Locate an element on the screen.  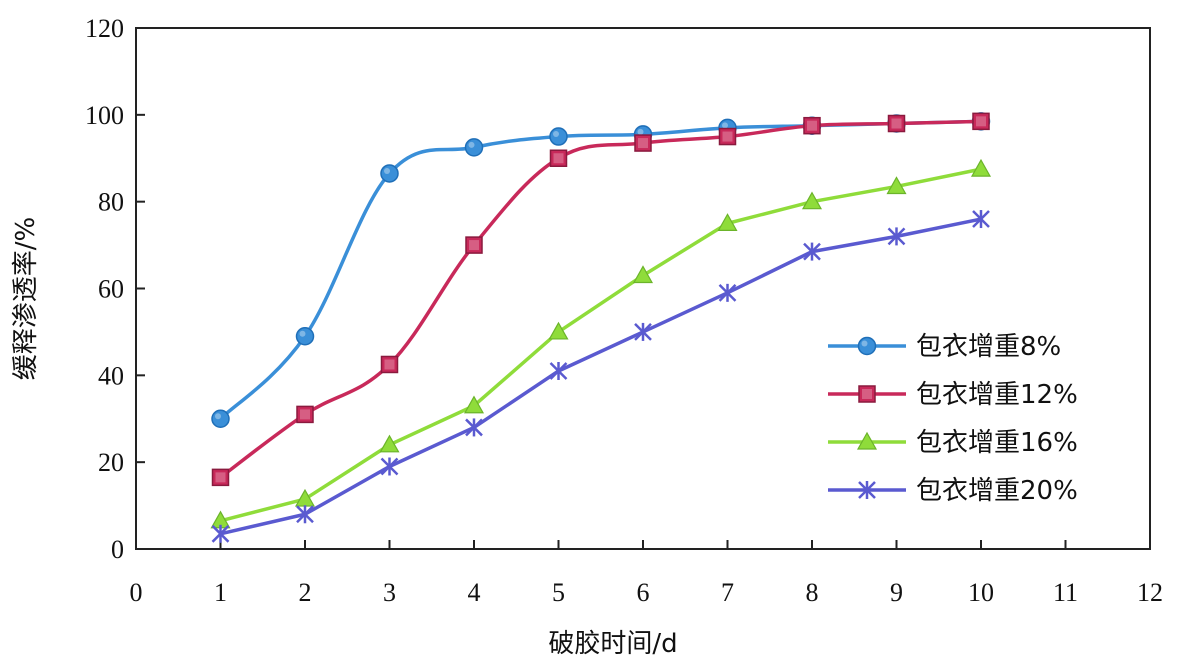
x-tick-label: 11 is located at coordinates (1065, 592).